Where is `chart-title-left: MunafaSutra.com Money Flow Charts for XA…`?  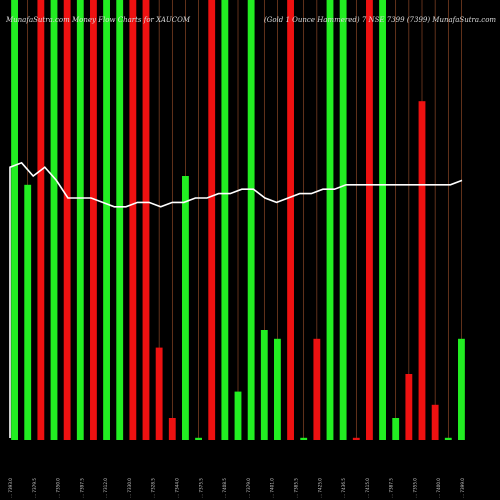 chart-title-left: MunafaSutra.com Money Flow Charts for XA… is located at coordinates (98, 20).